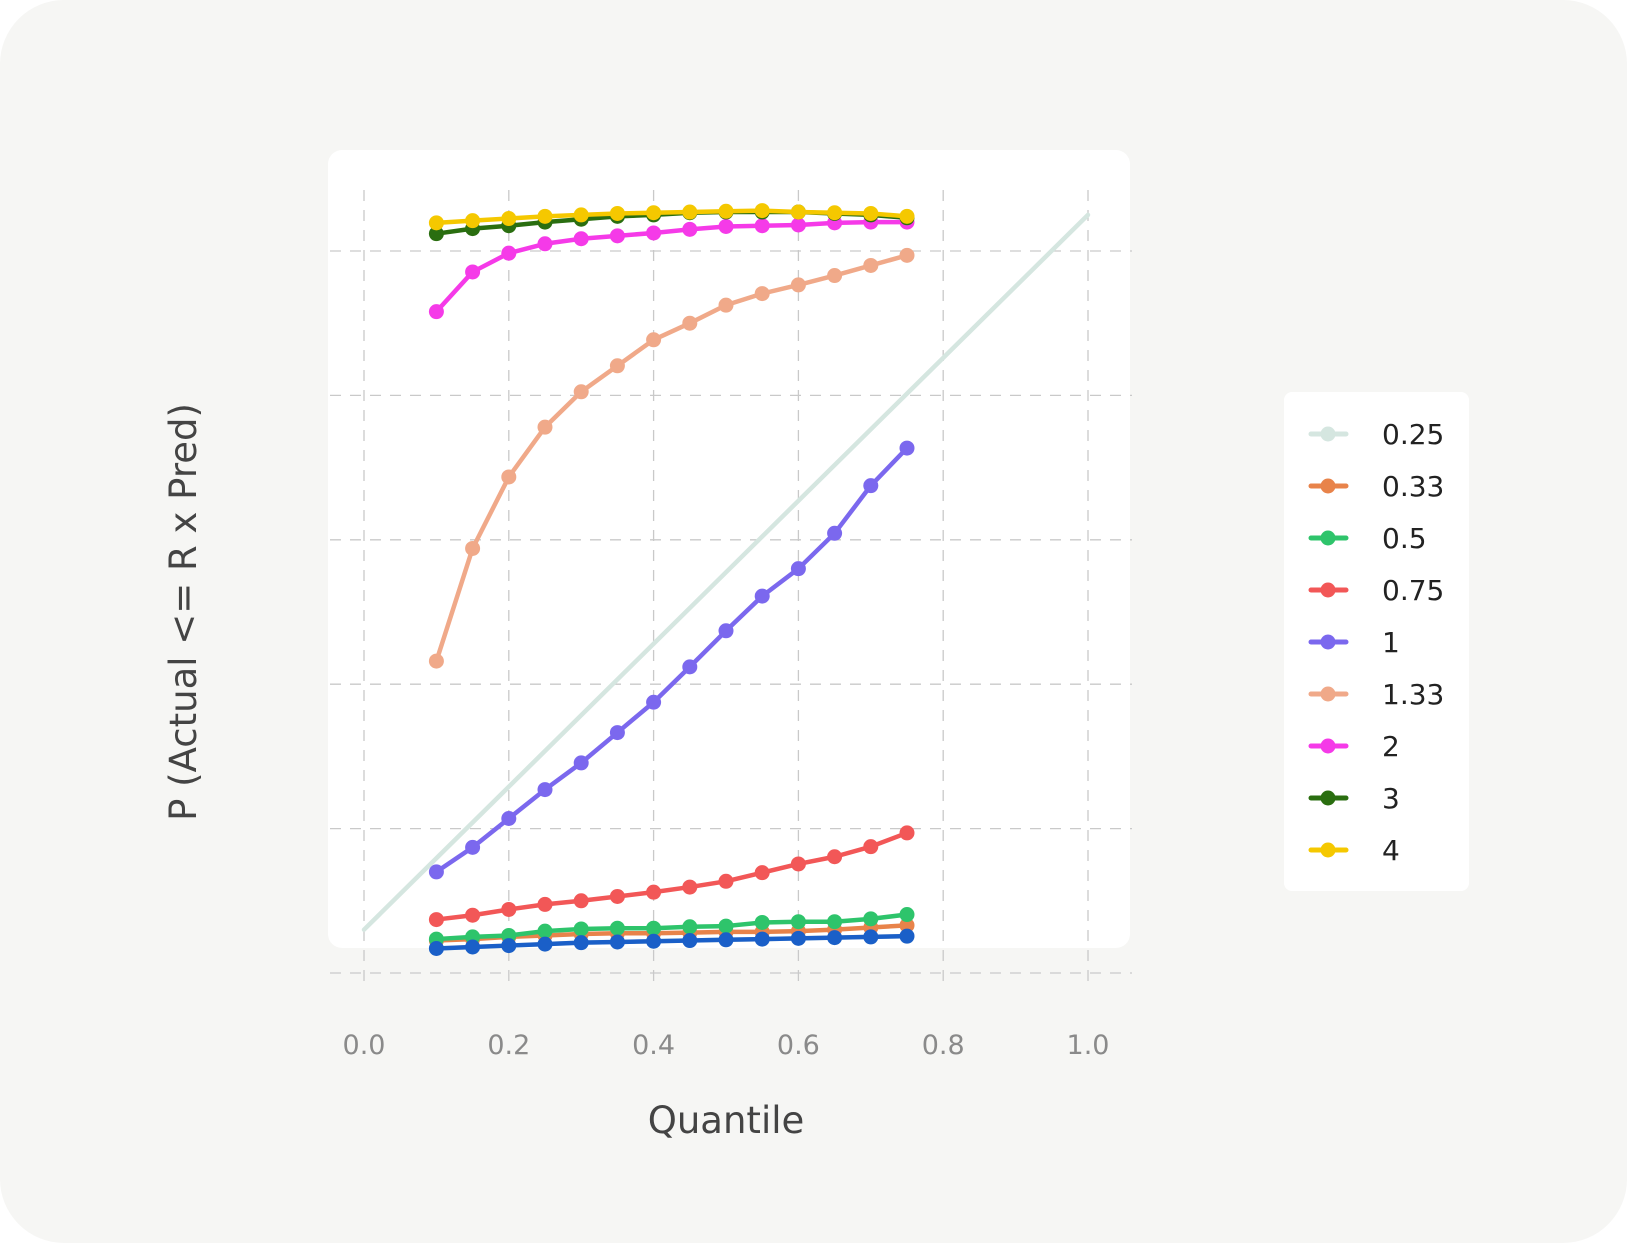  Describe the element at coordinates (672, 660) in the screenshot. I see `series-line` at that location.